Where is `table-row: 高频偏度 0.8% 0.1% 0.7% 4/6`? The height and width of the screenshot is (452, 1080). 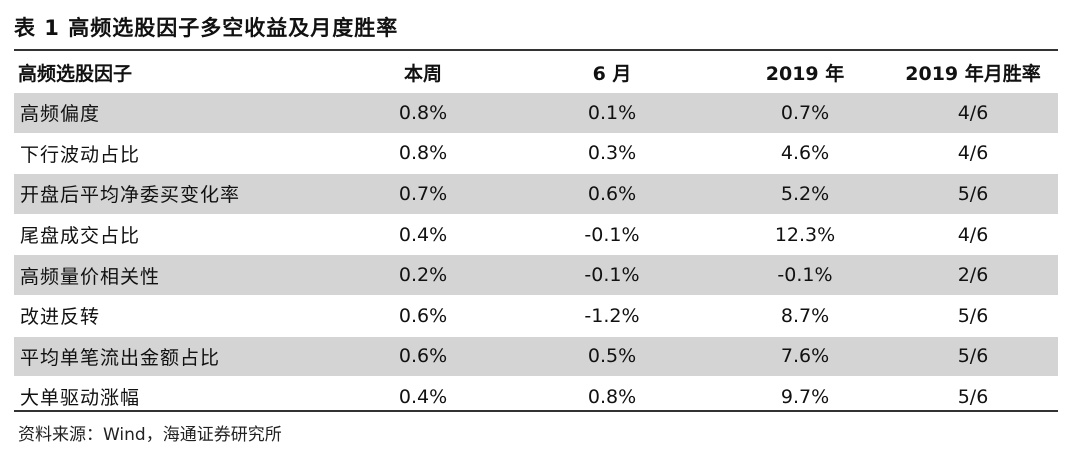
table-row: 高频偏度 0.8% 0.1% 0.7% 4/6 is located at coordinates (536, 113).